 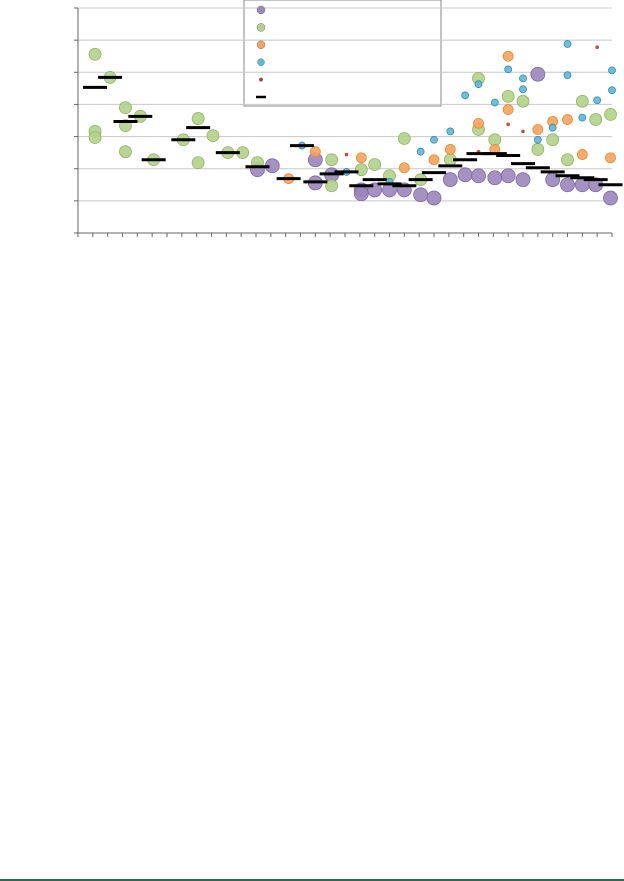 What do you see at coordinates (342, 53) in the screenshot?
I see `legend-box` at bounding box center [342, 53].